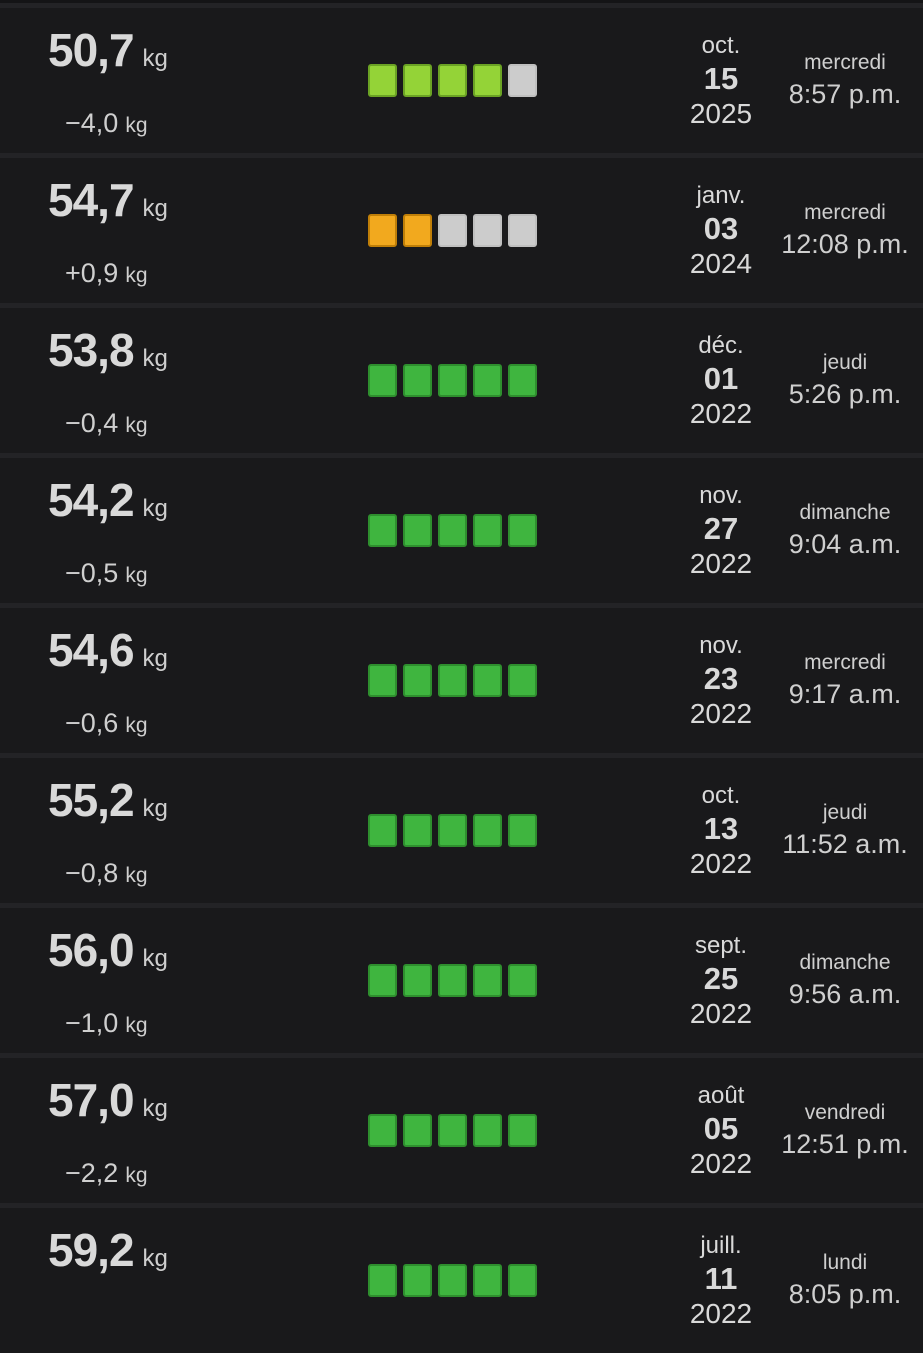 Image resolution: width=923 pixels, height=1353 pixels. I want to click on date-month: déc., so click(721, 345).